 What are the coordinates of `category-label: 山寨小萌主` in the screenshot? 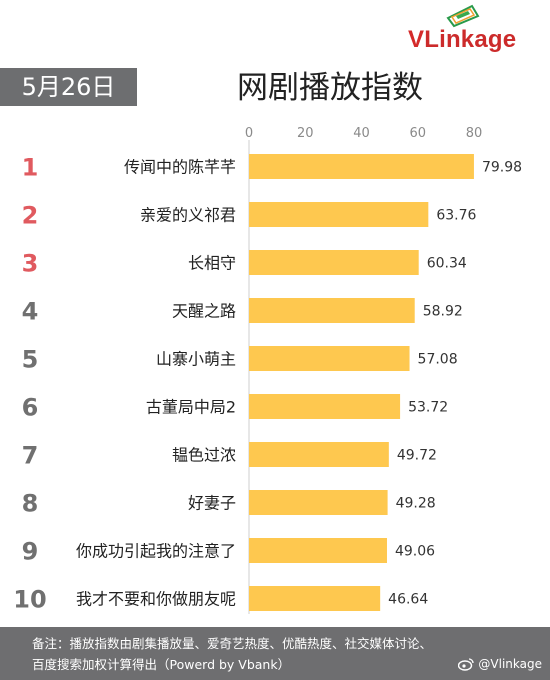 It's located at (196, 359).